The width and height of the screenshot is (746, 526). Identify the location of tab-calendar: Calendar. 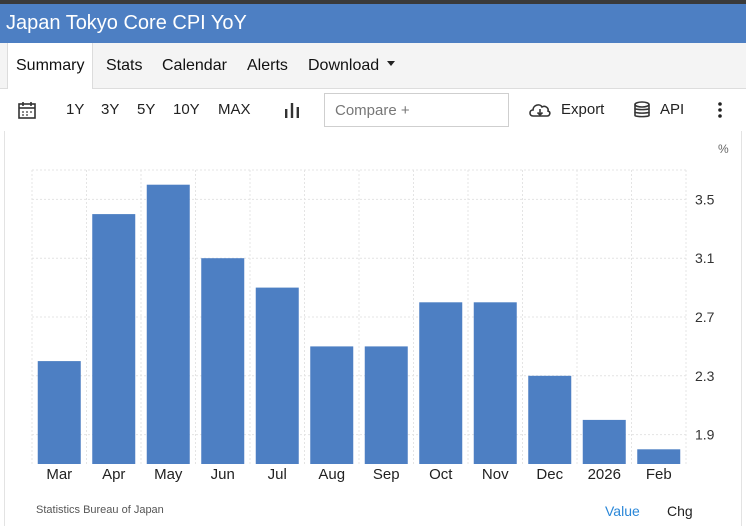
(194, 65).